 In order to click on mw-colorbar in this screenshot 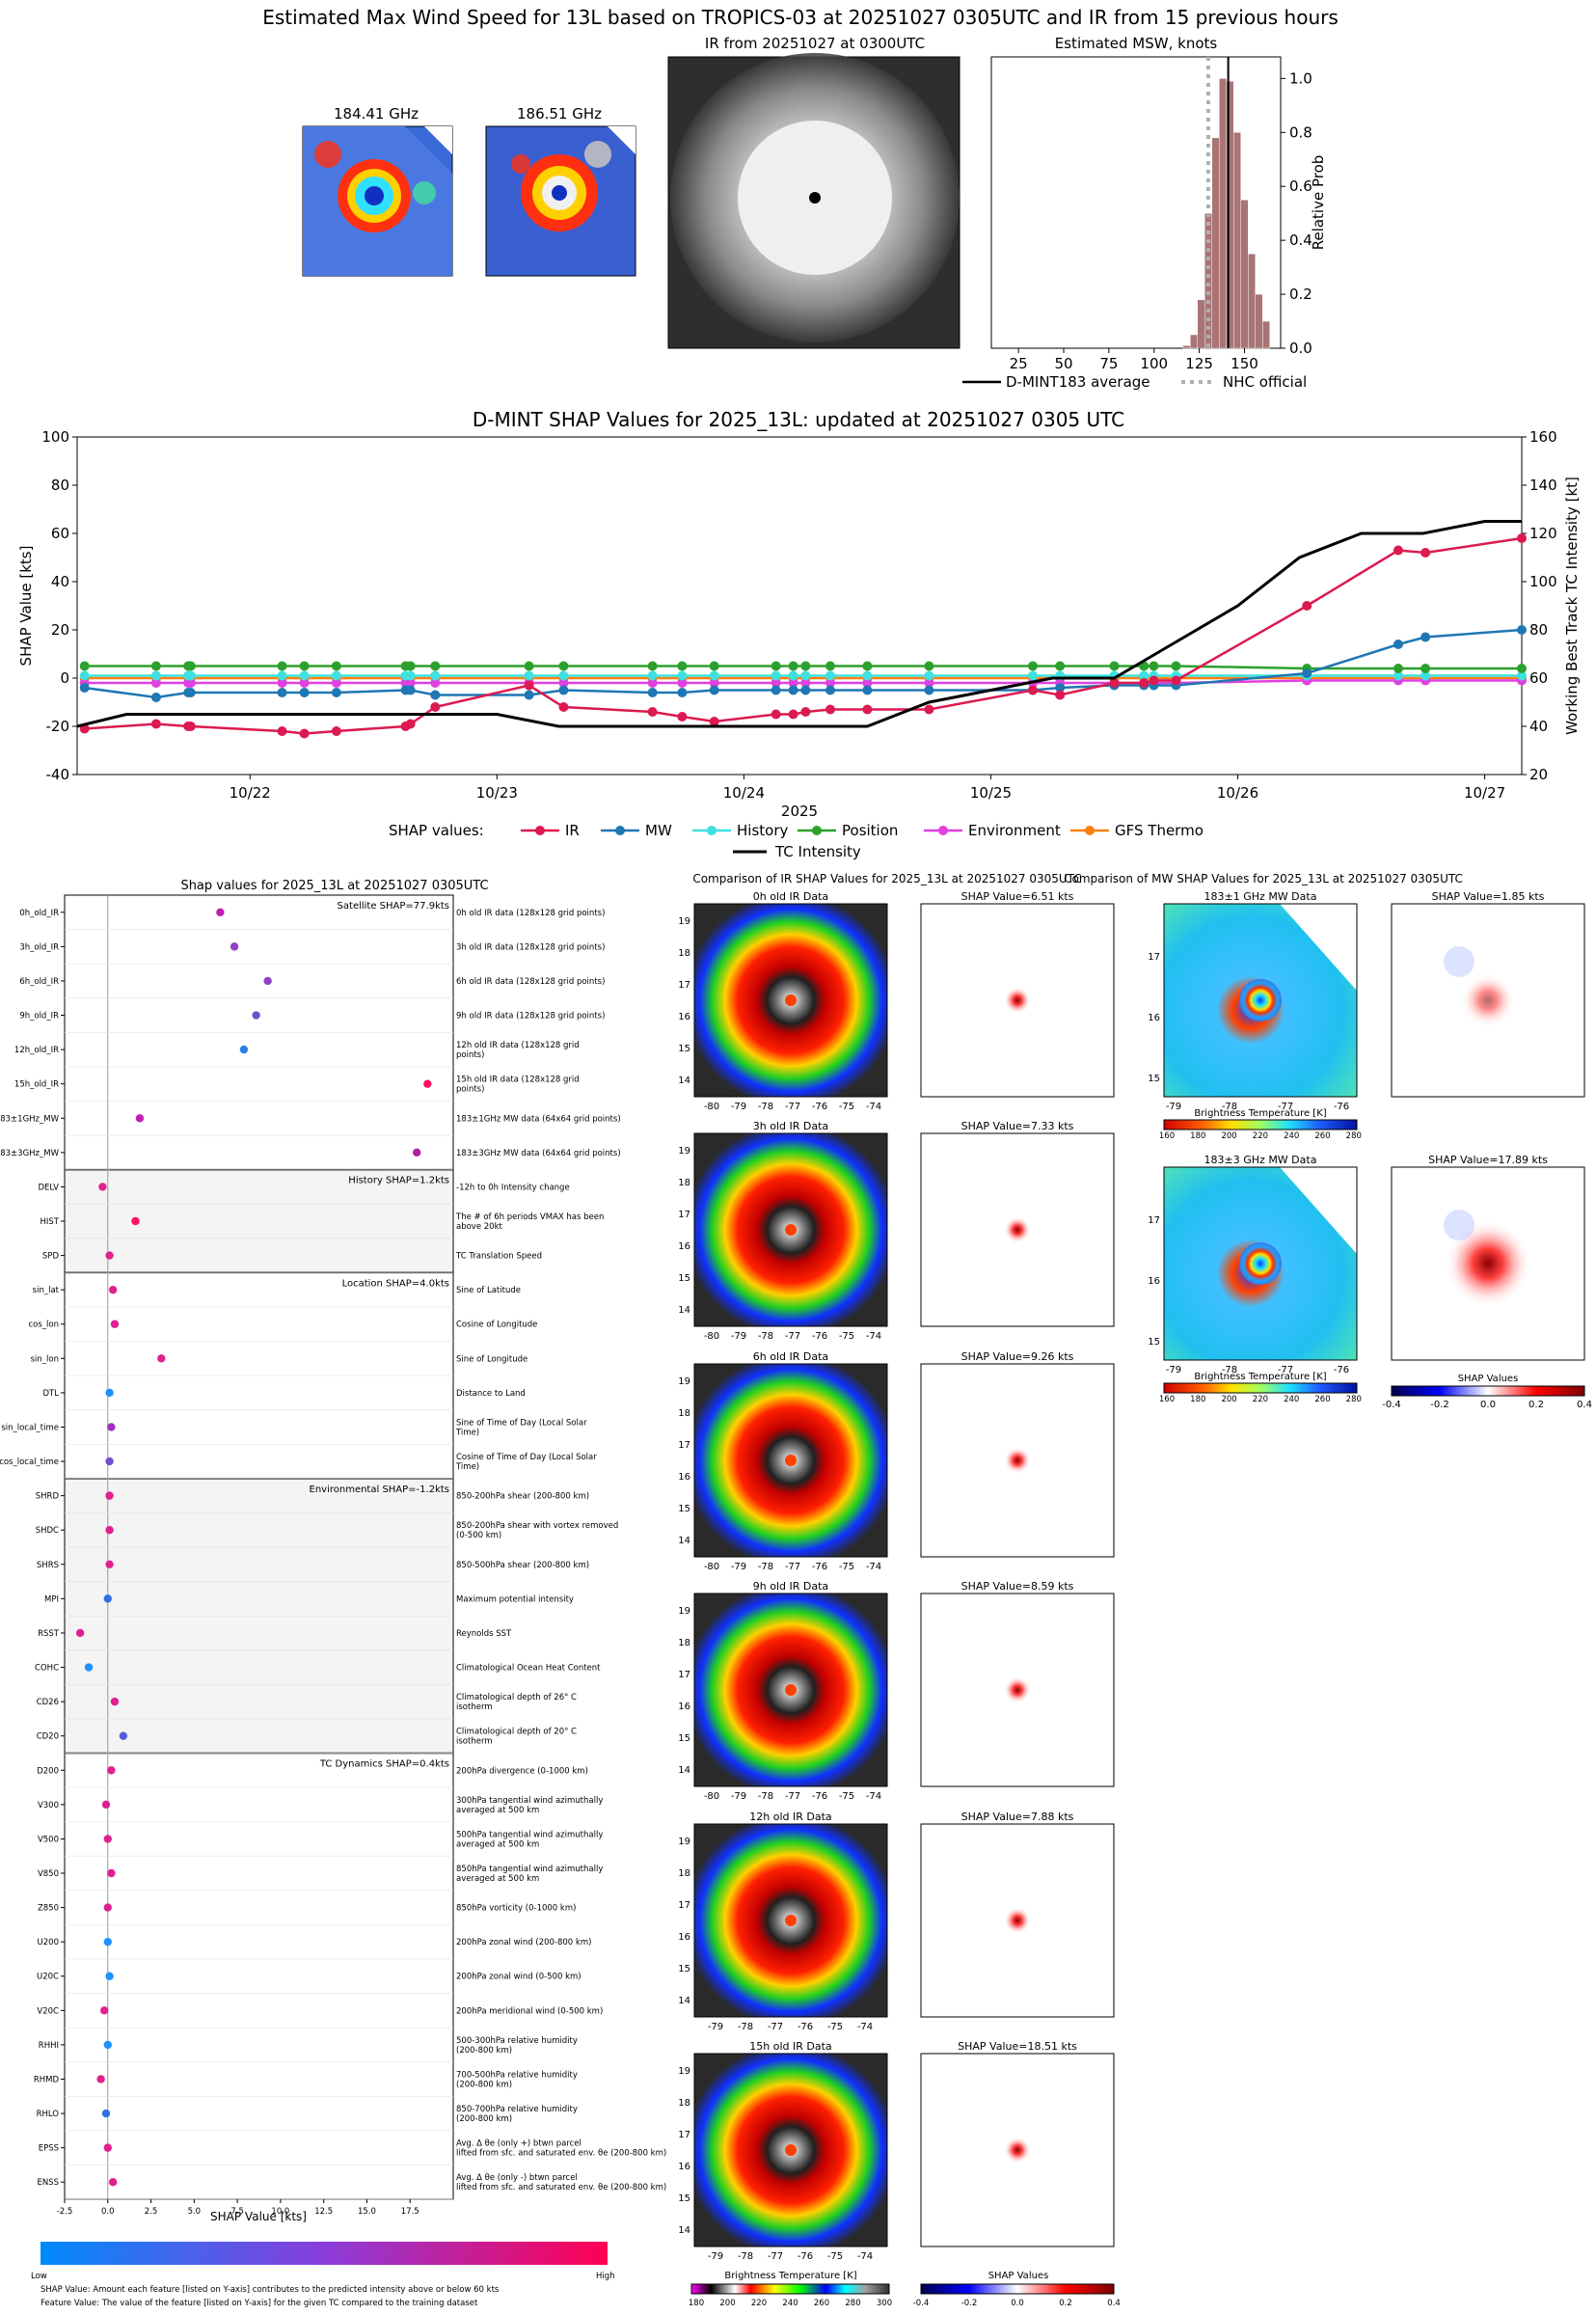, I will do `click(1261, 1125)`.